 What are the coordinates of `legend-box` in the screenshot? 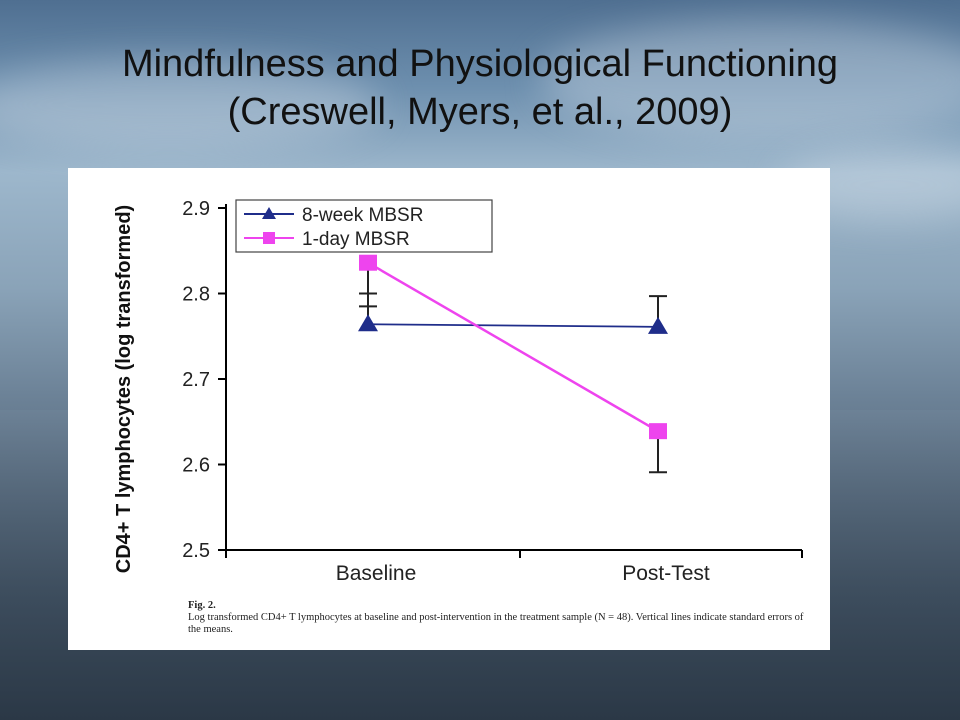 It's located at (364, 226).